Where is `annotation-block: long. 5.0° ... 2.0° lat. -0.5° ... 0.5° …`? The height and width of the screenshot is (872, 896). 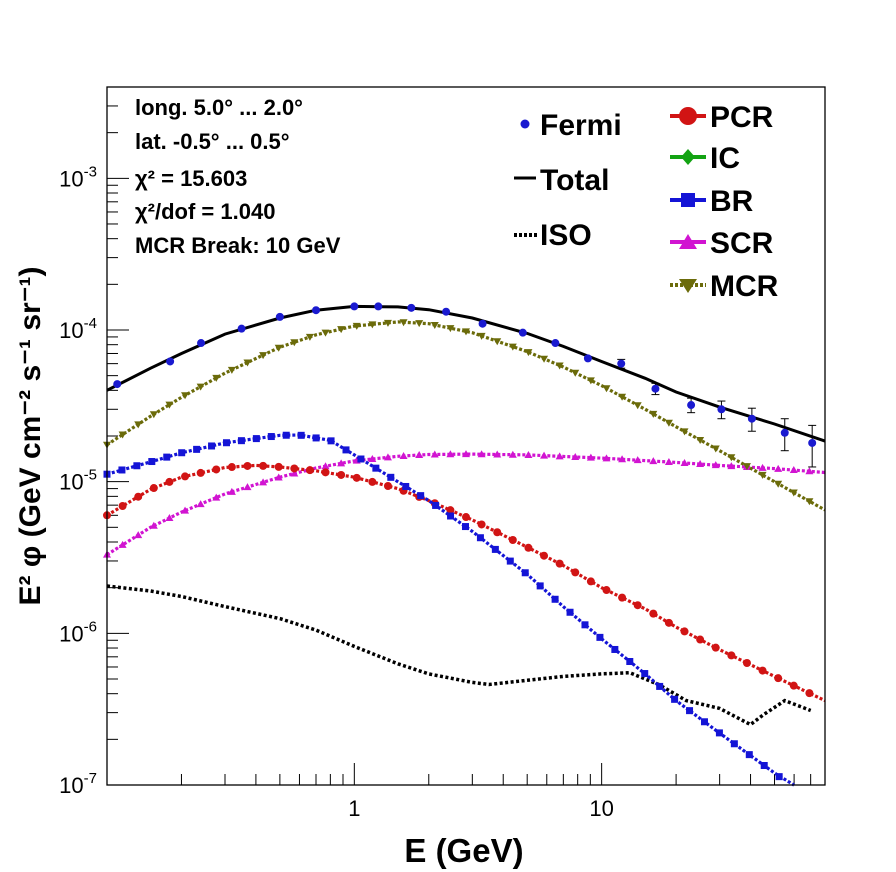
annotation-block: long. 5.0° ... 2.0° lat. -0.5° ... 0.5° … is located at coordinates (238, 176).